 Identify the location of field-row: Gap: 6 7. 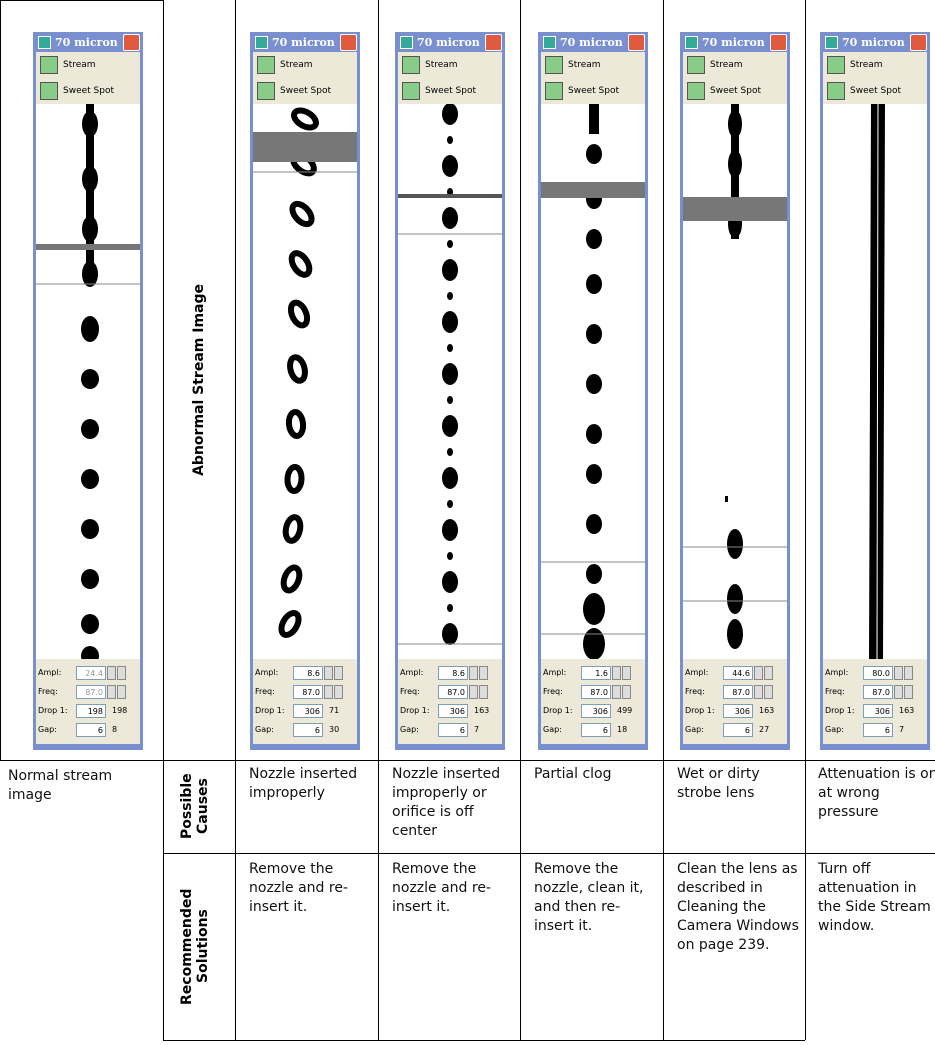
(875, 729).